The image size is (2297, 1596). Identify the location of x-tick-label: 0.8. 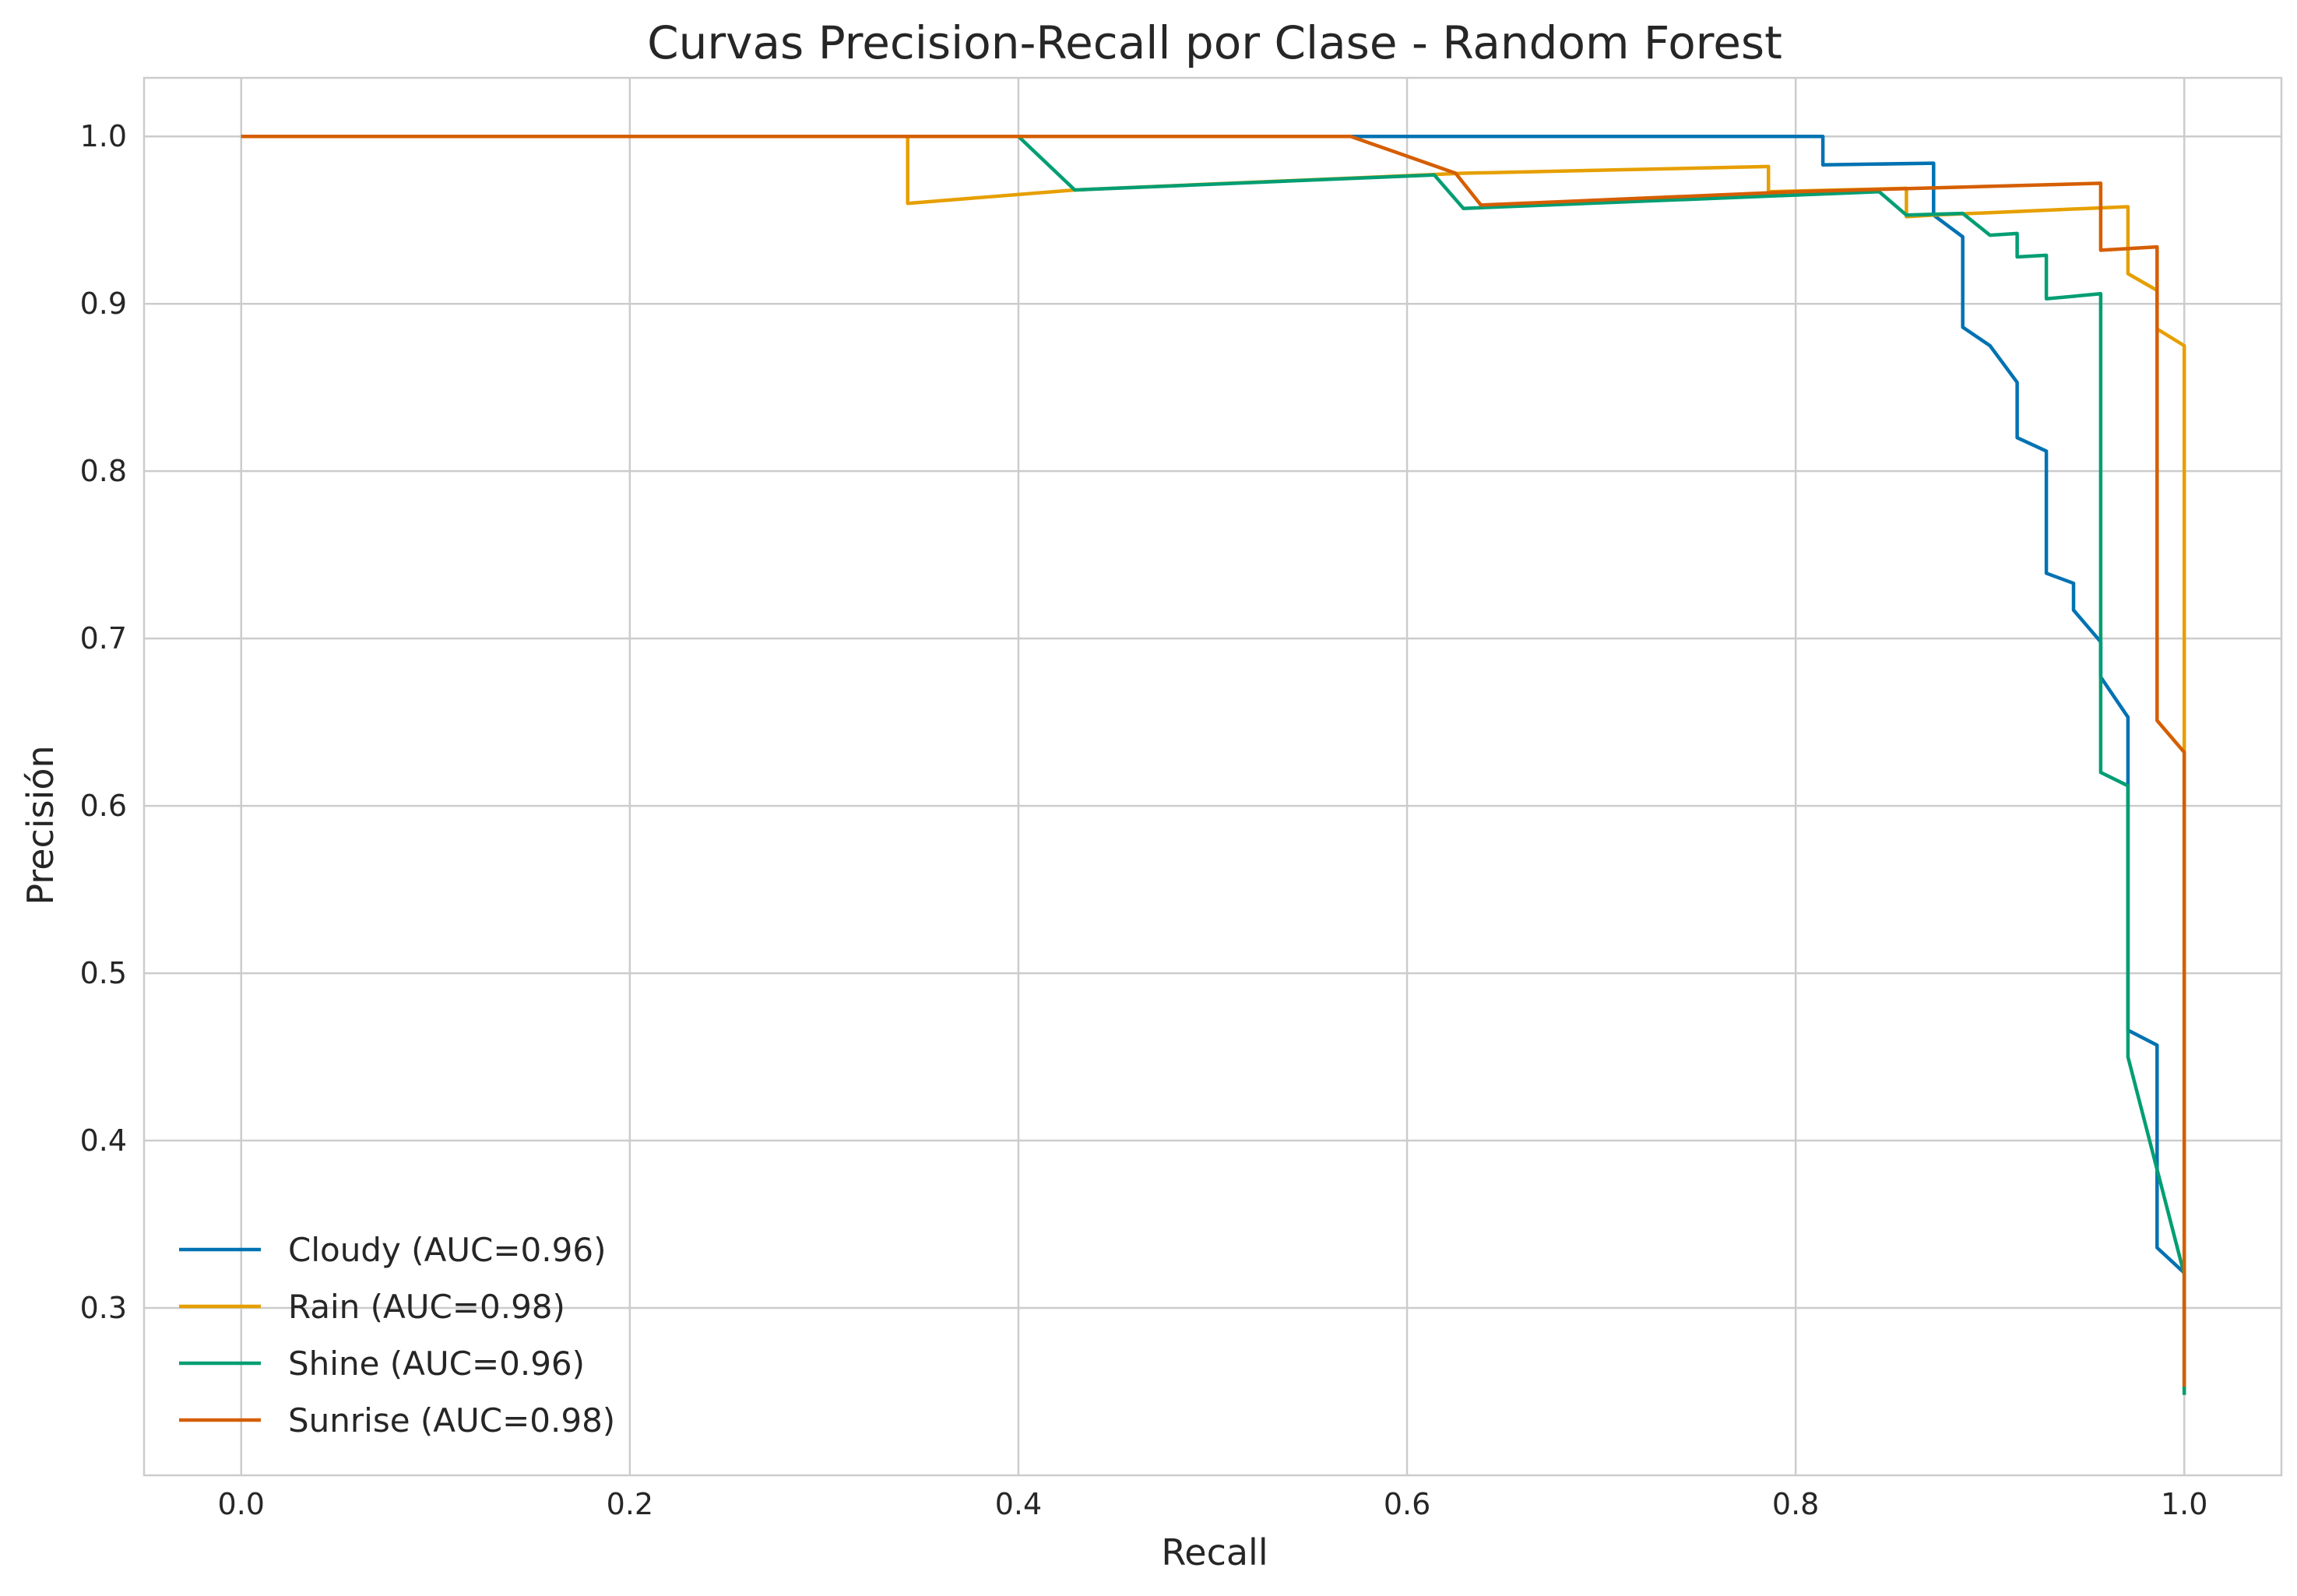
(1796, 1504).